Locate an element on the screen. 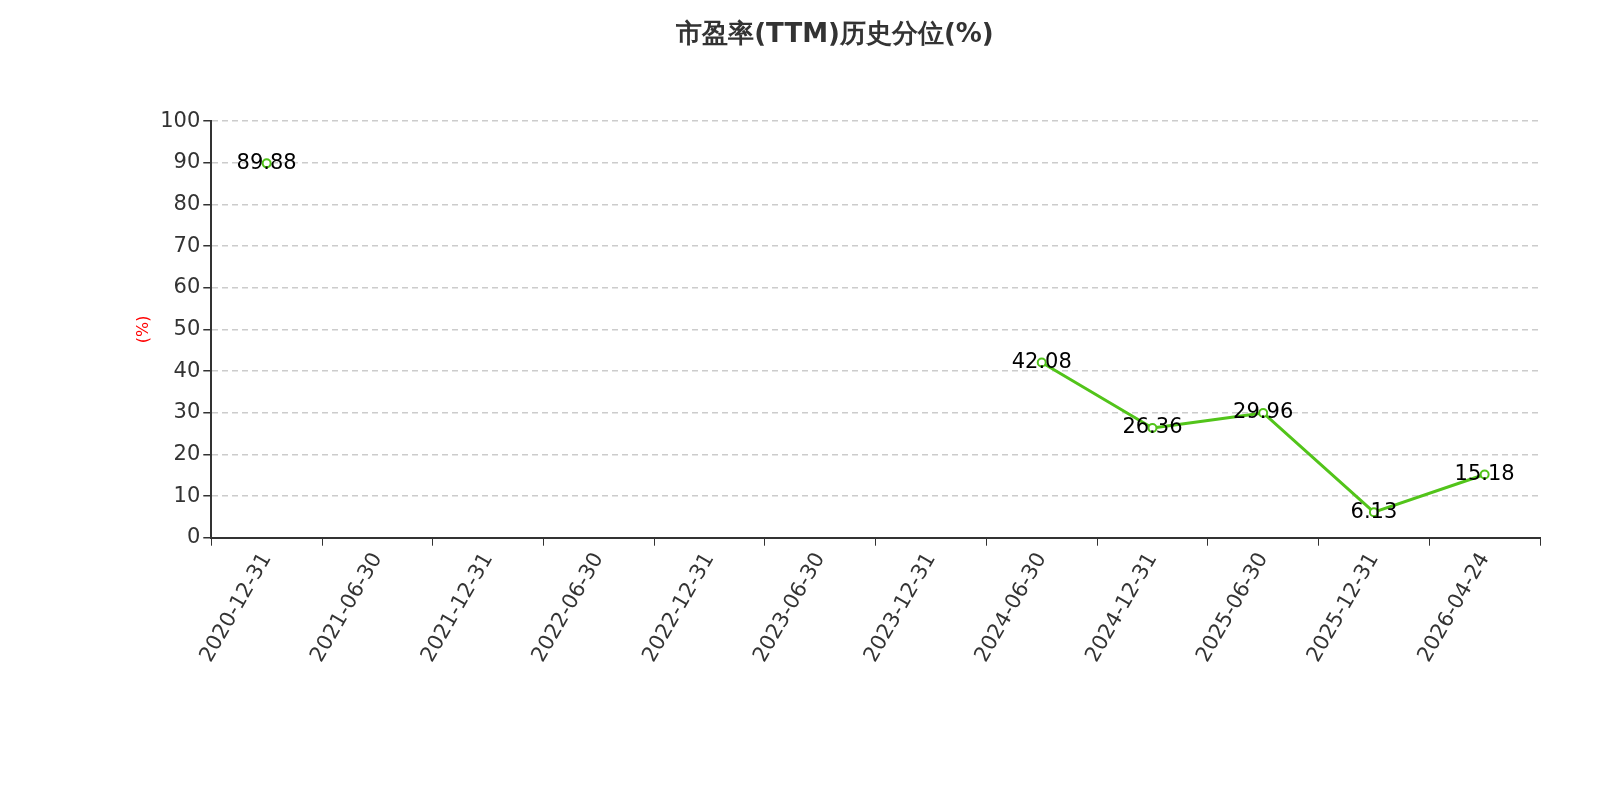 Image resolution: width=1600 pixels, height=800 pixels. data-label: 15.18 is located at coordinates (1484, 472).